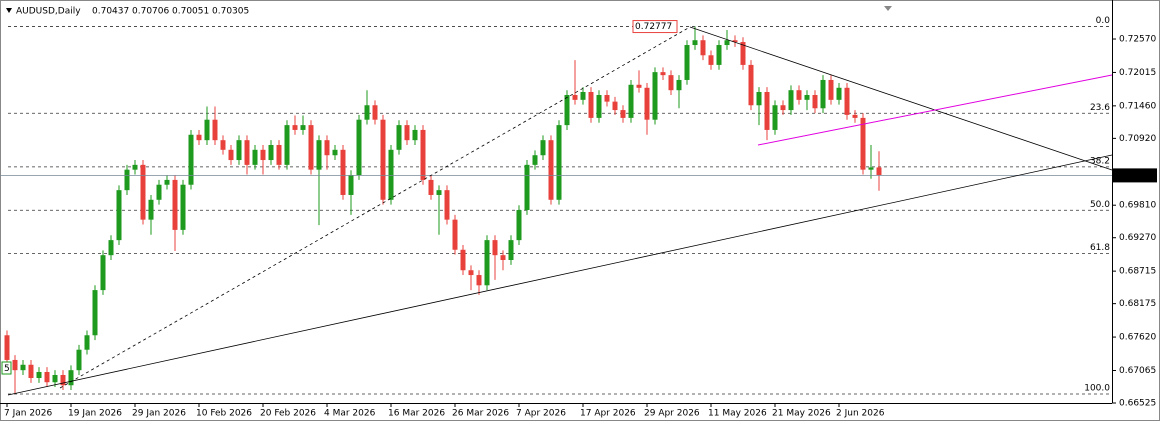 The height and width of the screenshot is (421, 1160). Describe the element at coordinates (416, 414) in the screenshot. I see `x-tick-label: 16 Mar 2026` at that location.